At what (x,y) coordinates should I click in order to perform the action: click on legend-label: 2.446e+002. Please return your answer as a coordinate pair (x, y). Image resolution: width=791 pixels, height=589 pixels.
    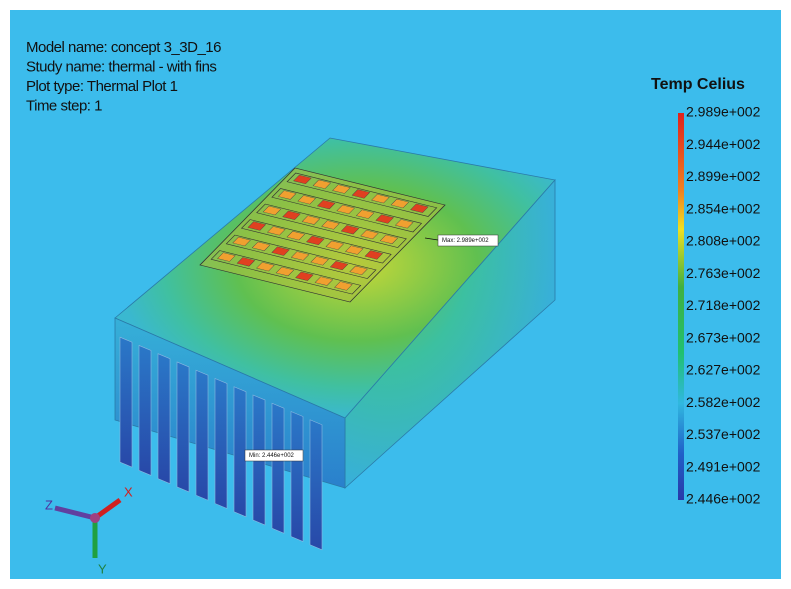
    Looking at the image, I should click on (723, 499).